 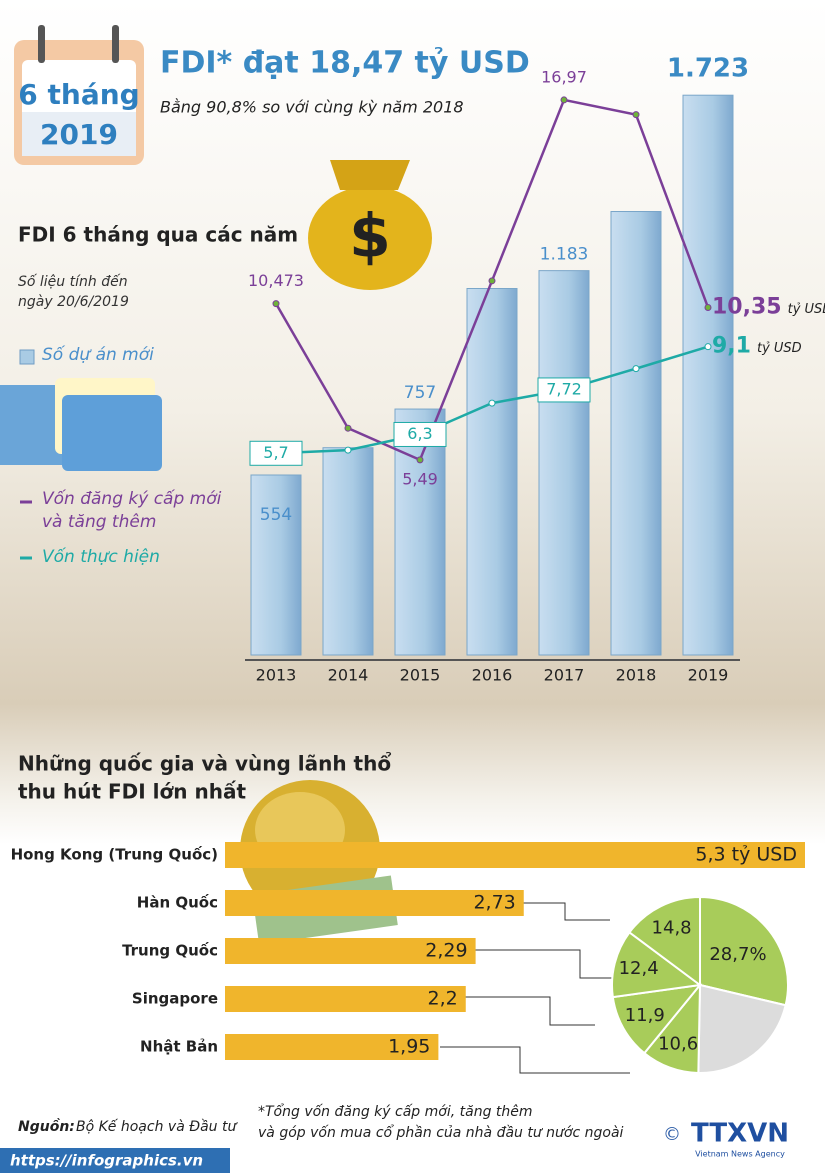 I want to click on value-label: 2,73, so click(x=494, y=903).